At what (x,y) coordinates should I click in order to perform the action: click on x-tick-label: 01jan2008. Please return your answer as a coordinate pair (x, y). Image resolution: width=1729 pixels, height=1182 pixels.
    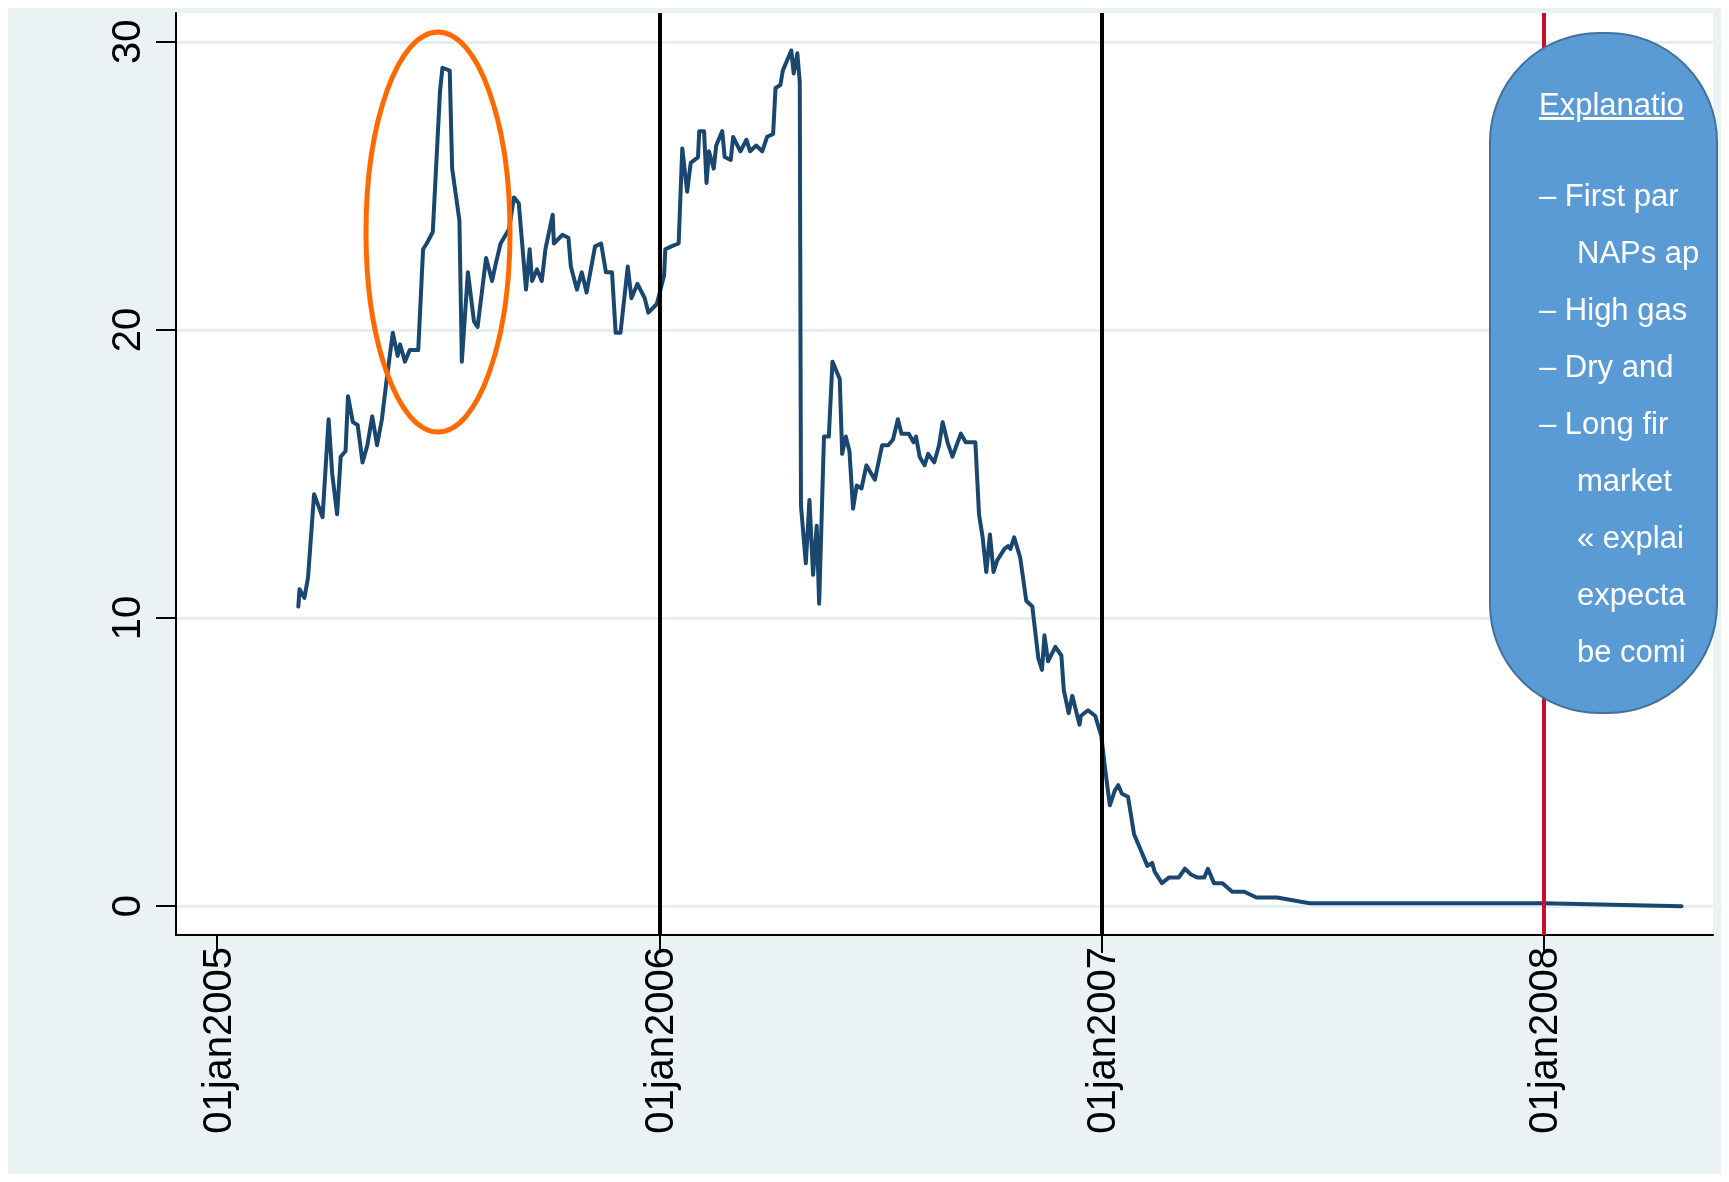
    Looking at the image, I should click on (1543, 1040).